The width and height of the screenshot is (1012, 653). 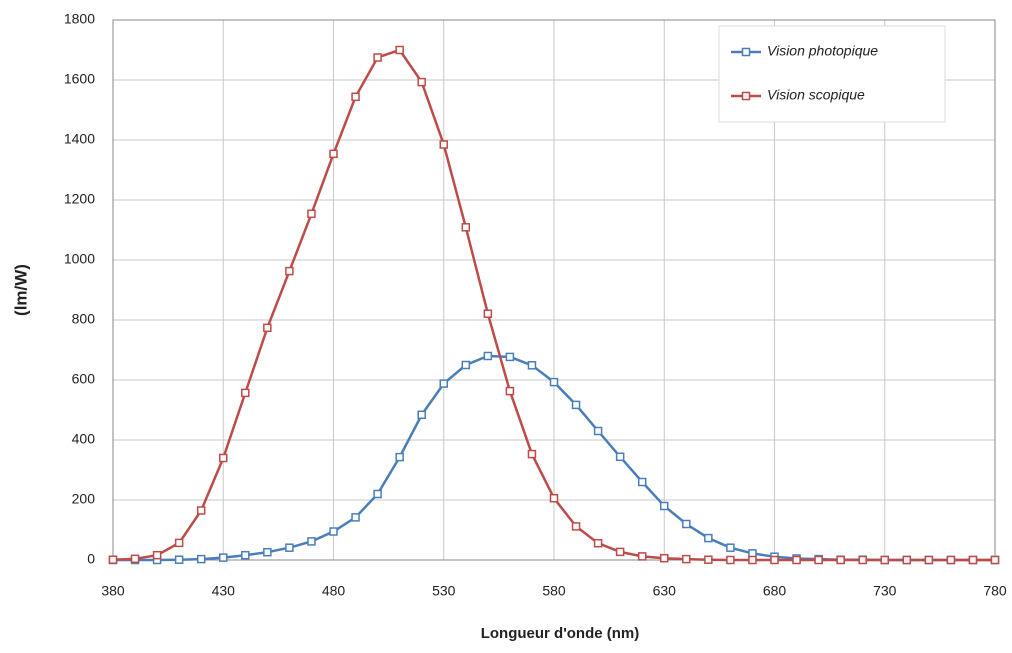 I want to click on y-tick-label: 1800, so click(x=79, y=19).